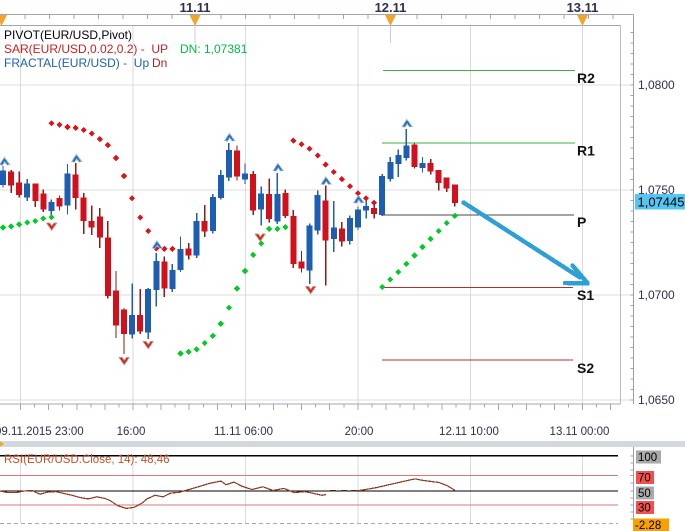 The image size is (685, 531). Describe the element at coordinates (42, 432) in the screenshot. I see `svg-text: 09.11.2015 23:00` at that location.